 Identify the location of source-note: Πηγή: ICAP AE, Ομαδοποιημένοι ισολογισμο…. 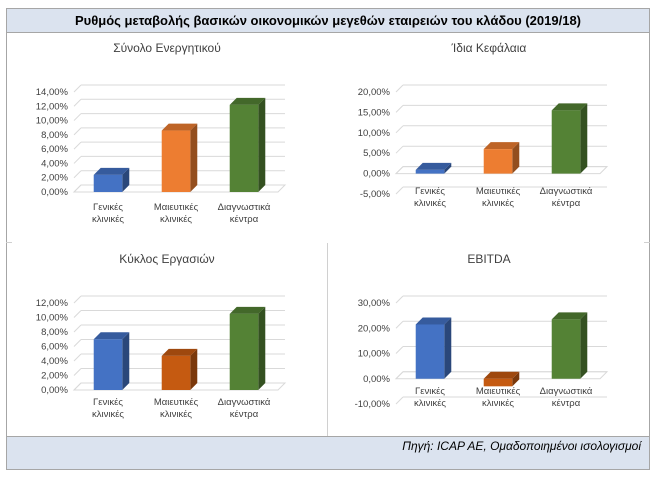
(521, 446).